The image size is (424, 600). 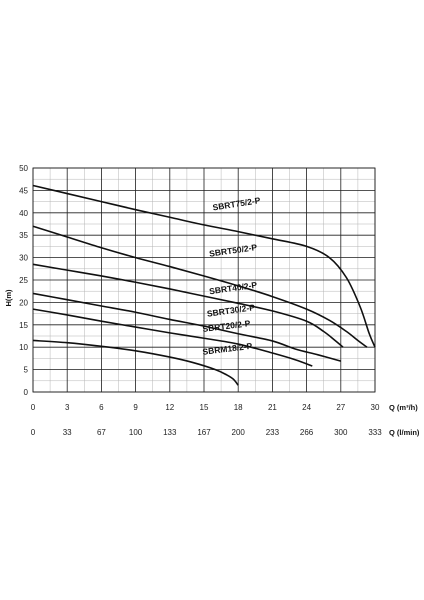 I want to click on y-axis-title: H(m), so click(x=8, y=298).